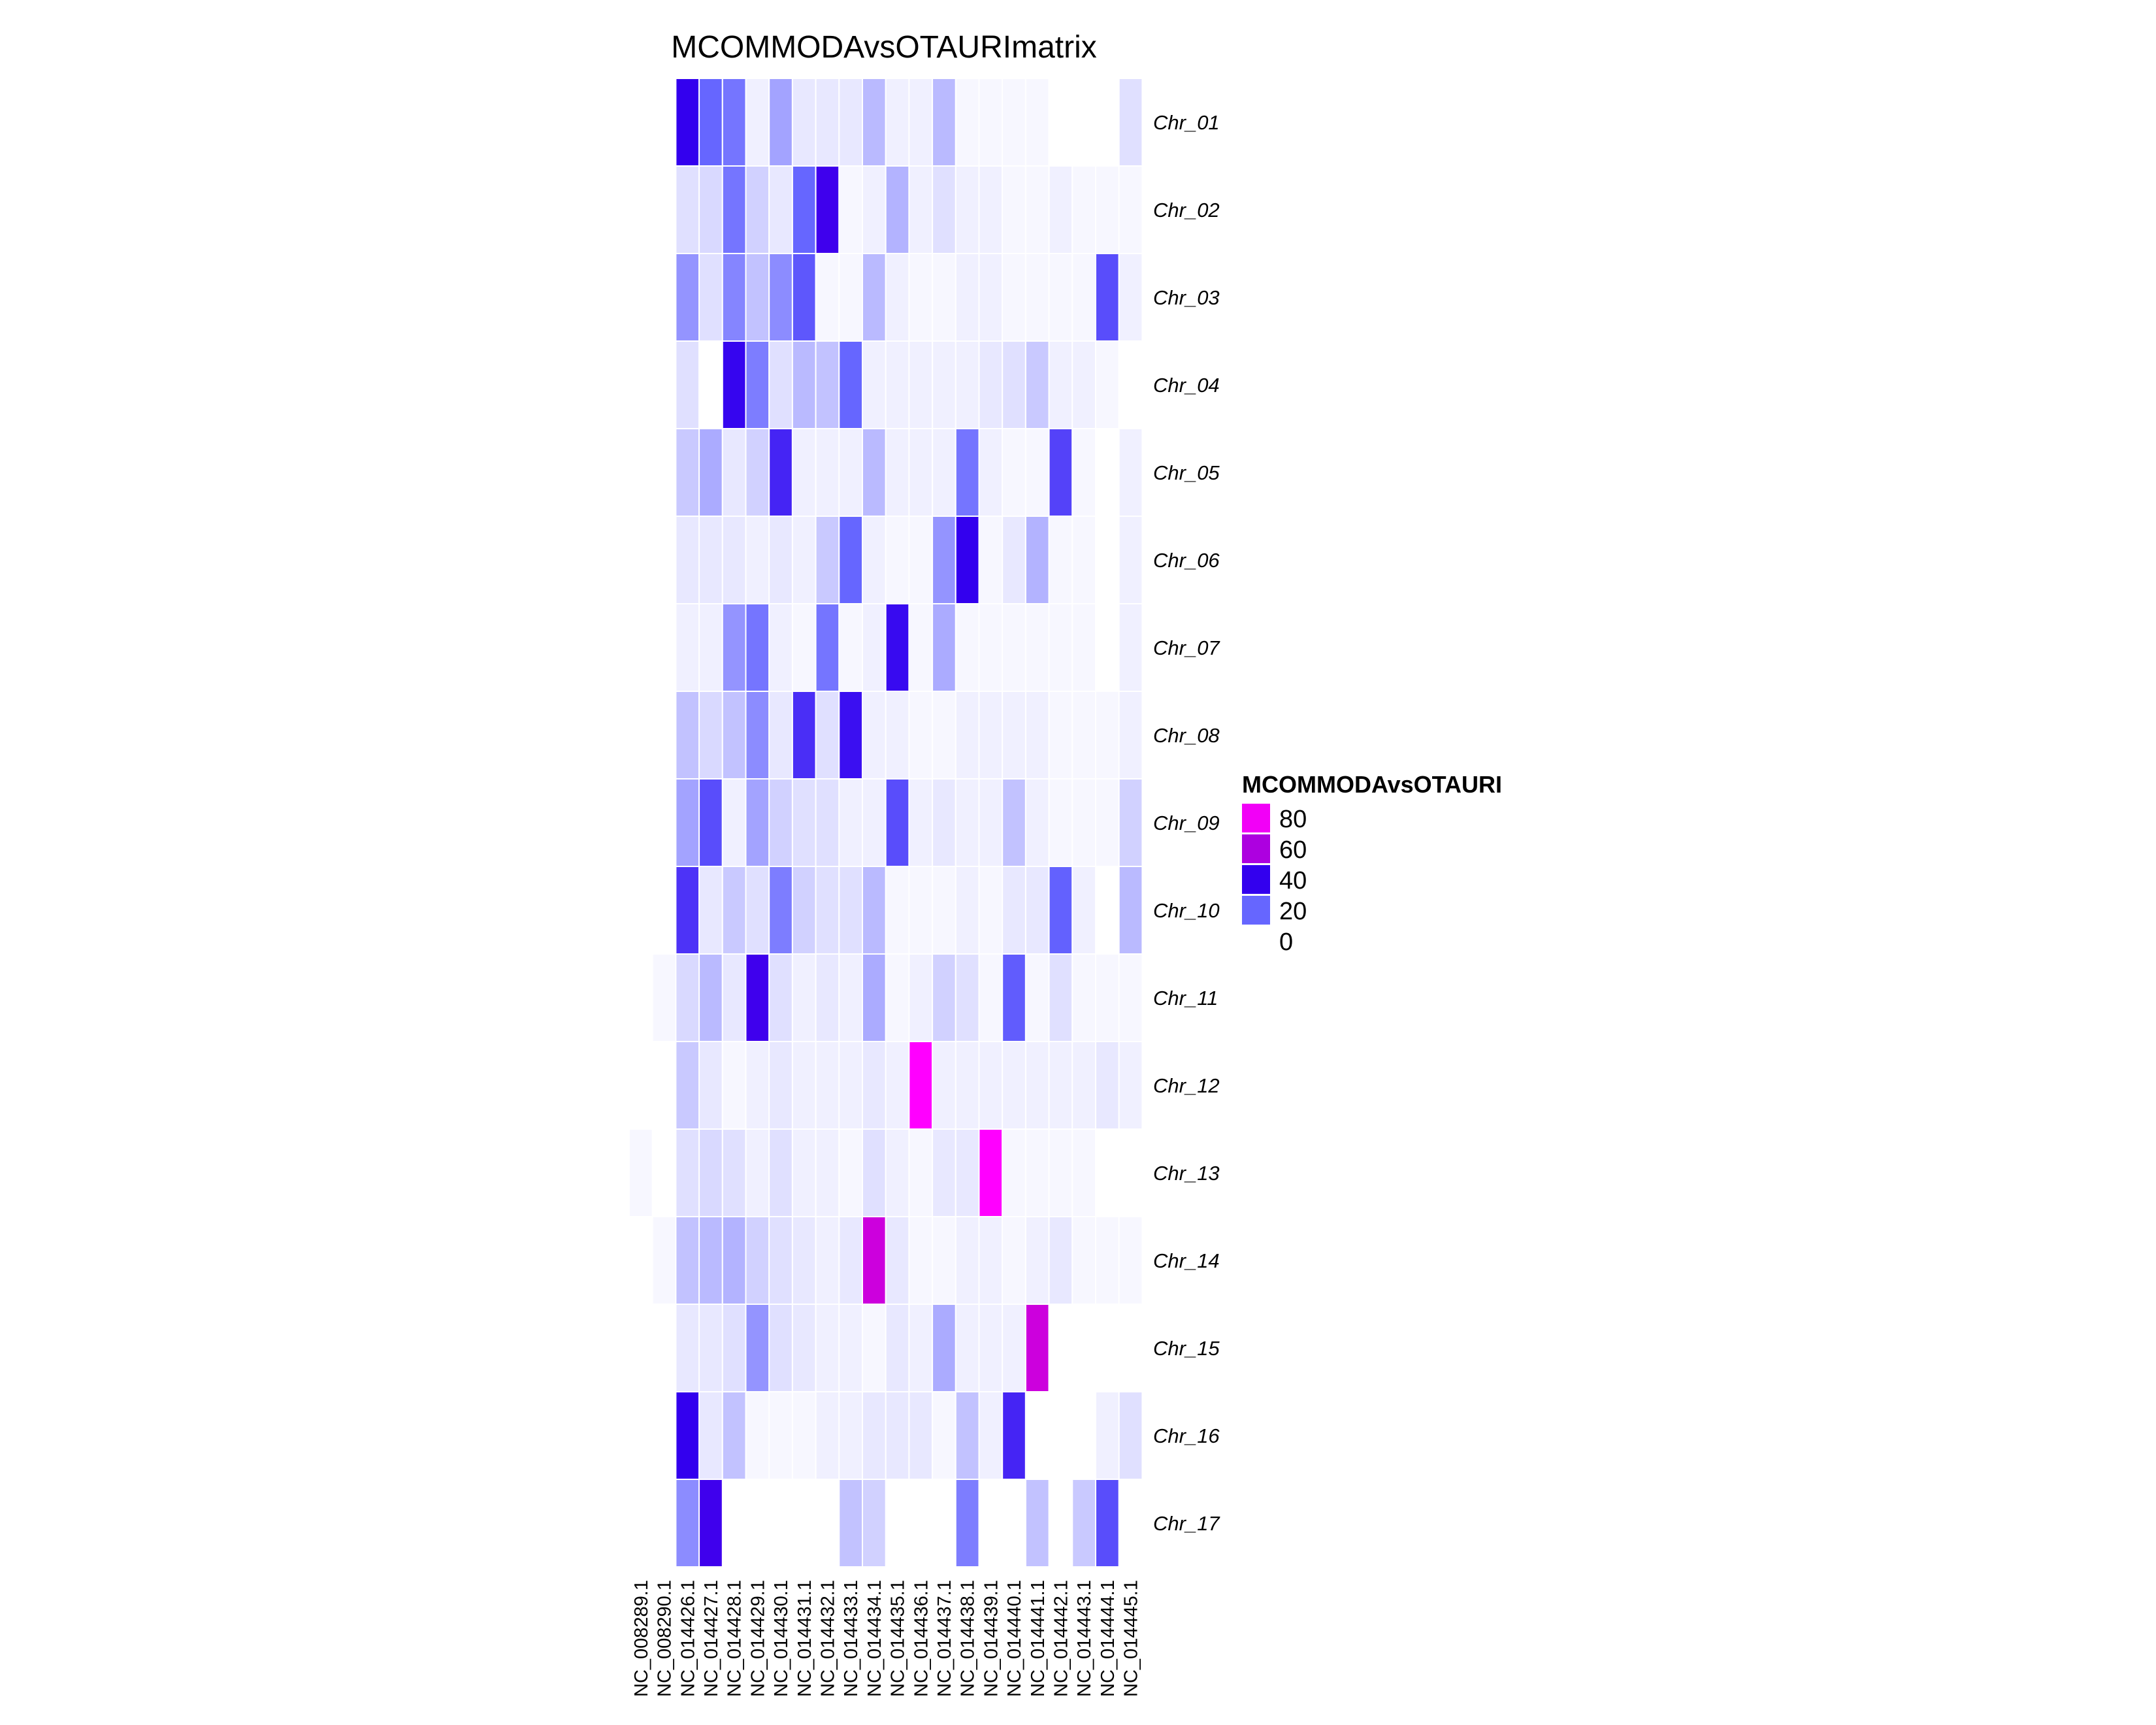 The height and width of the screenshot is (1725, 2156). Describe the element at coordinates (1108, 1639) in the screenshot. I see `column-label: NC_014444.1` at that location.